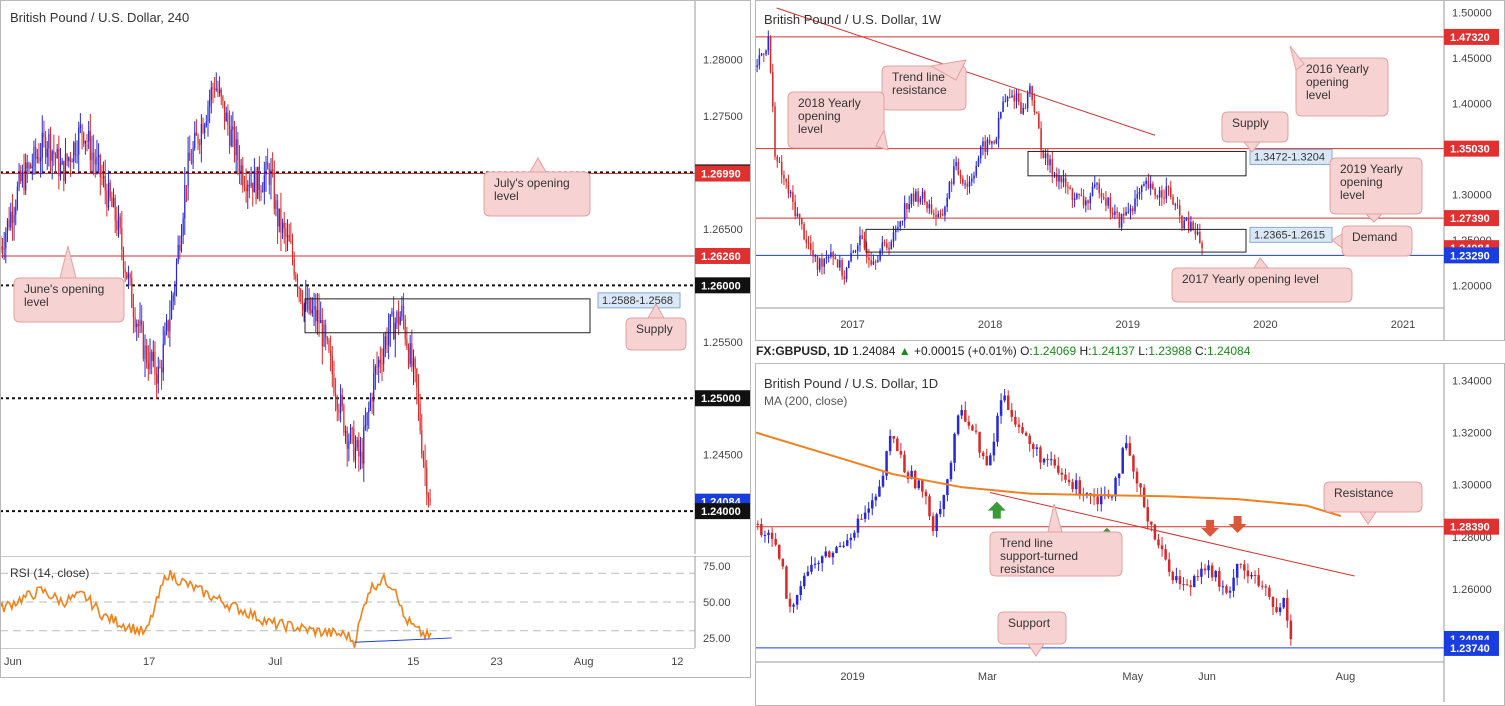 The height and width of the screenshot is (706, 1505). Describe the element at coordinates (1472, 434) in the screenshot. I see `y-axis-1d-tick-label: 1.32000` at that location.